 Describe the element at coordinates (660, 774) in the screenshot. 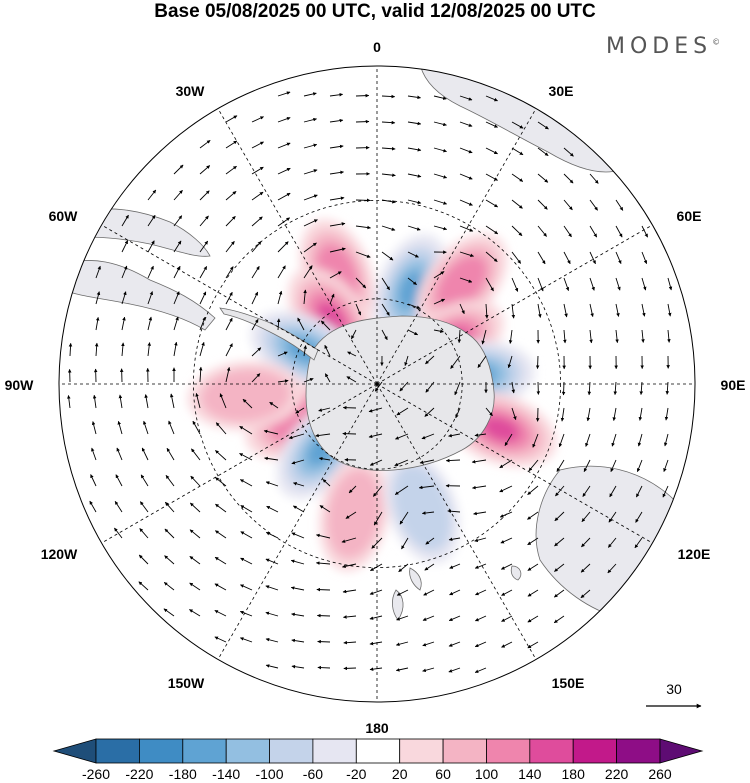

I see `colorbar-tick-label: 260` at that location.